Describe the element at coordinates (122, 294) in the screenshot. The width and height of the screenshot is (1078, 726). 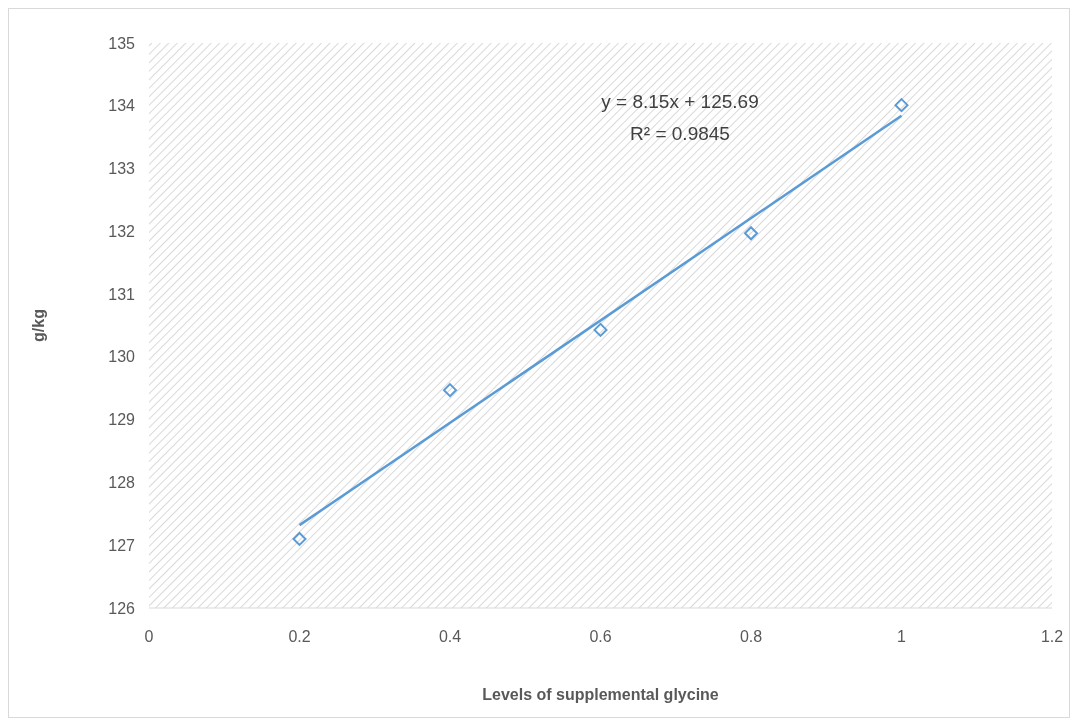
I see `y-tick-label: 131` at that location.